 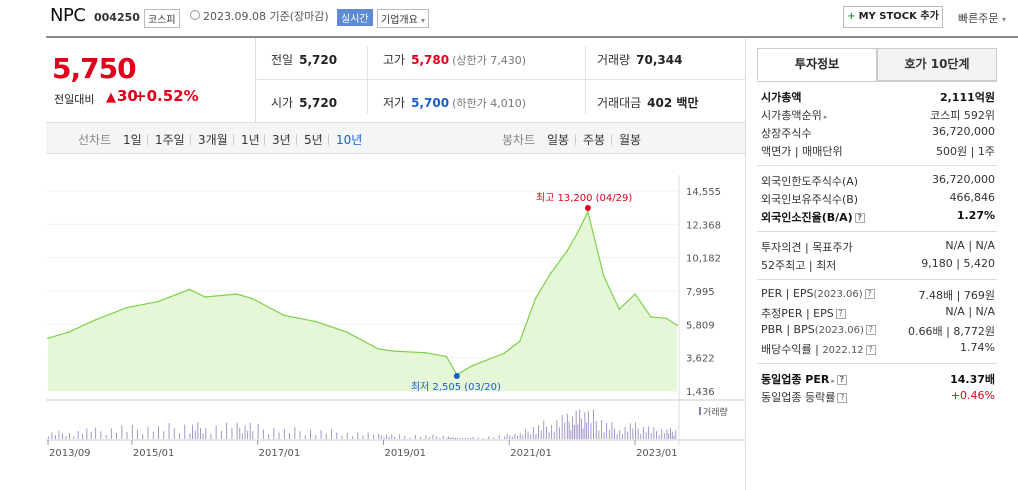 I want to click on candle-tab-weekly: 주봉, so click(x=594, y=140).